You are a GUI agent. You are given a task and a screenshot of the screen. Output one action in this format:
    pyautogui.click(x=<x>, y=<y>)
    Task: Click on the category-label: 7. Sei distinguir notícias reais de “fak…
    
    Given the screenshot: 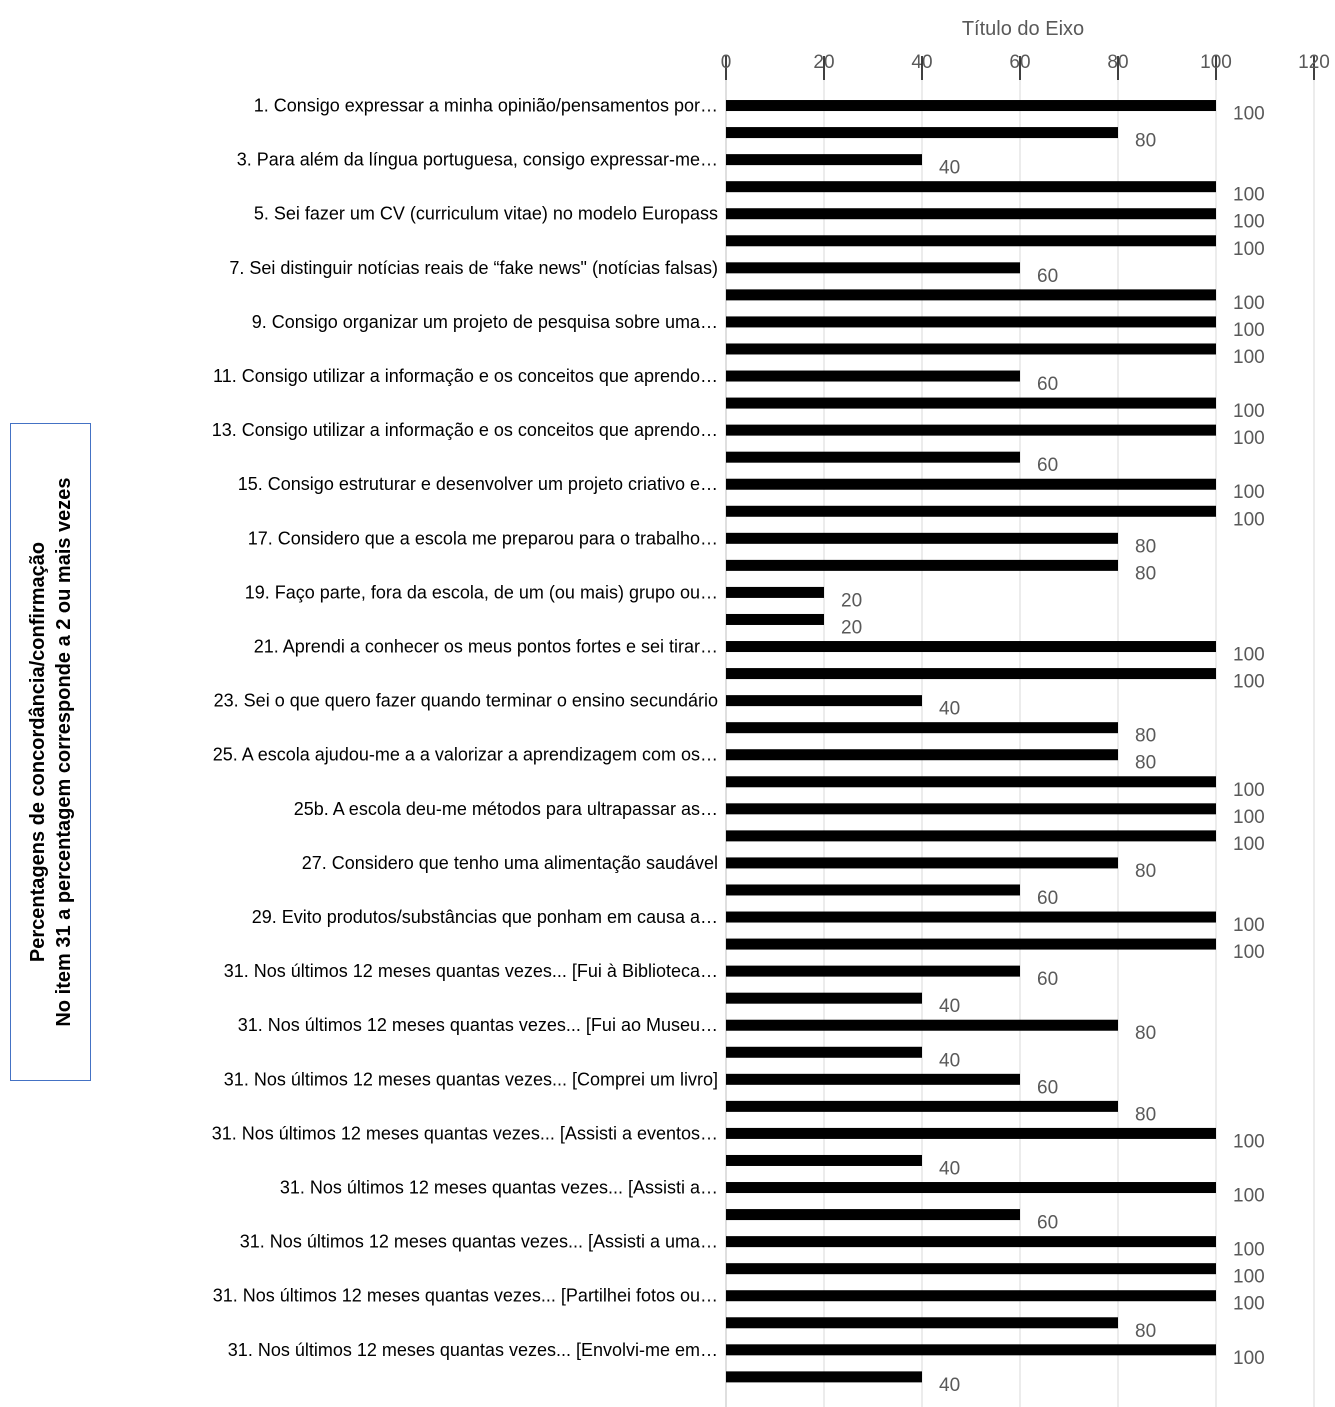 What is the action you would take?
    pyautogui.click(x=473, y=268)
    